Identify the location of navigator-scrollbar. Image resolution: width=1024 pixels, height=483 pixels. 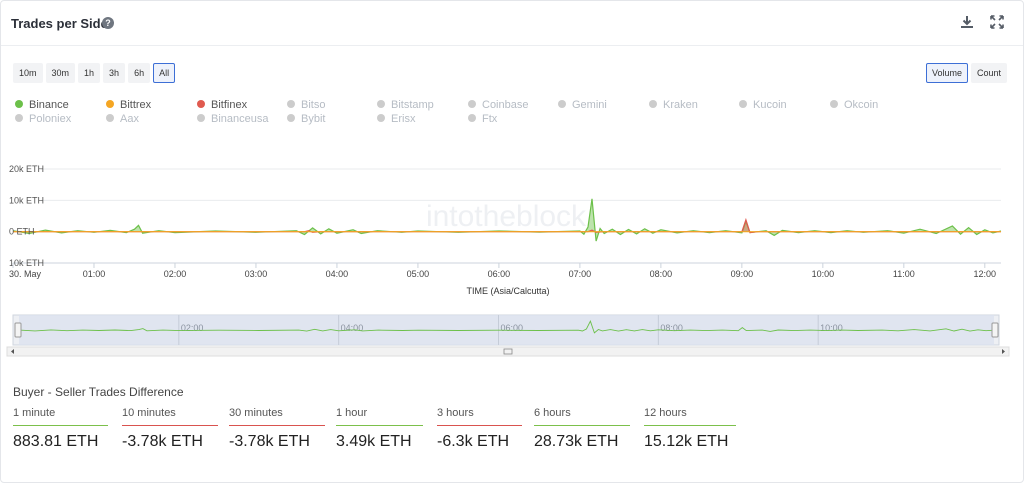
(508, 351).